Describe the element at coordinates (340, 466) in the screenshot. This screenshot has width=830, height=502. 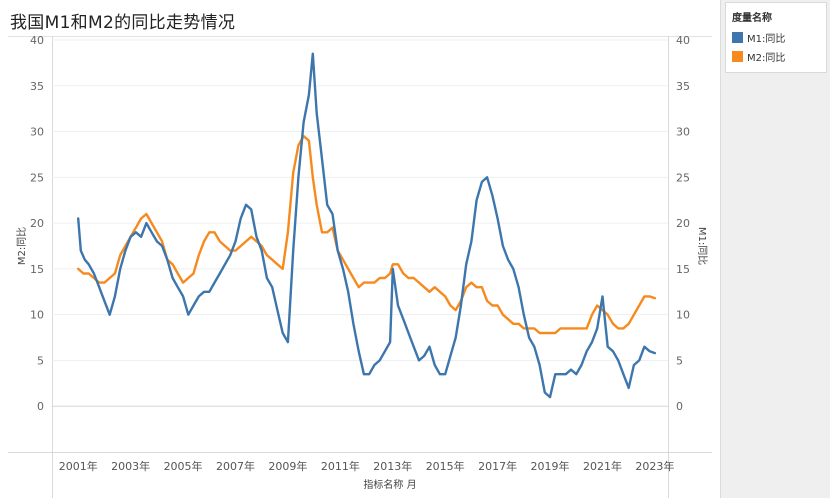
I see `x-tick-label: 2011年` at that location.